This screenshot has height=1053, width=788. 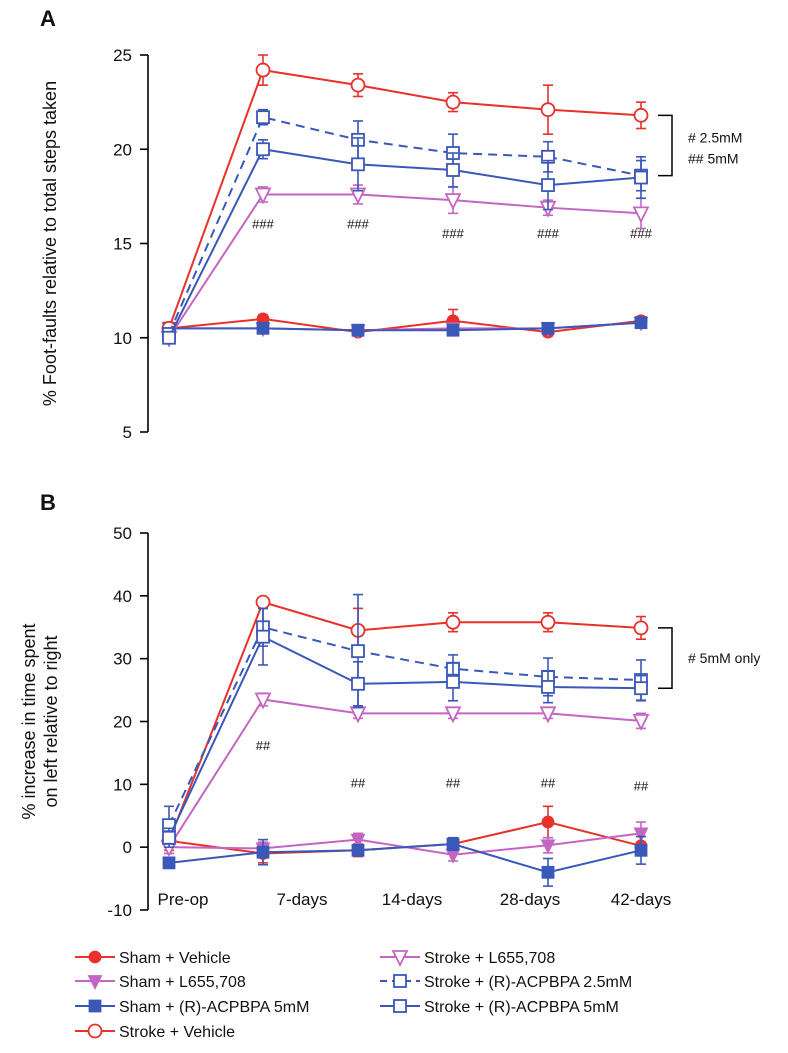 I want to click on legend-label: Sham + L655,708, so click(x=182, y=982).